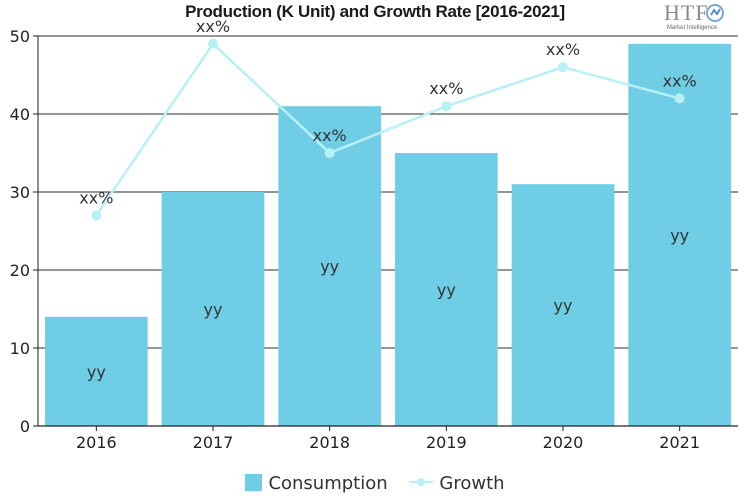 This screenshot has height=500, width=750. Describe the element at coordinates (213, 442) in the screenshot. I see `x-tick-label: 2017` at that location.